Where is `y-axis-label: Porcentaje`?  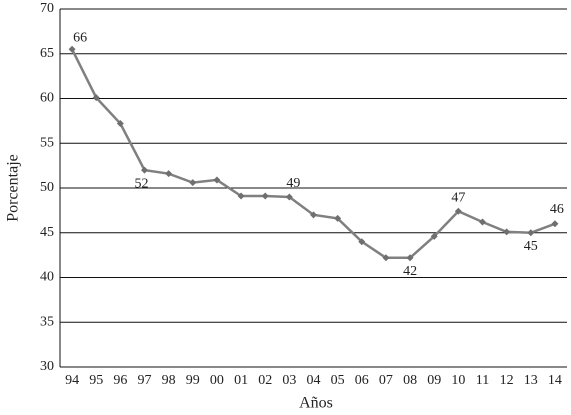 y-axis-label: Porcentaje is located at coordinates (13, 188).